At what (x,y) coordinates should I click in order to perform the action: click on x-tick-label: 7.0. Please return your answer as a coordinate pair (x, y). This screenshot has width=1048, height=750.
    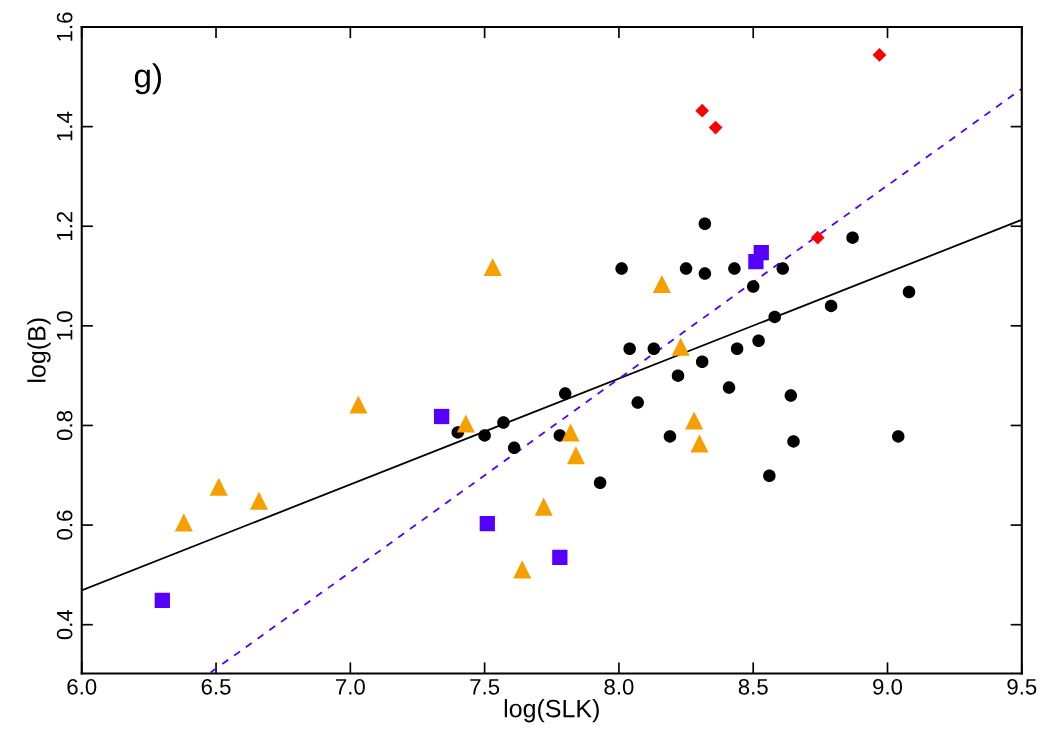
    Looking at the image, I should click on (350, 686).